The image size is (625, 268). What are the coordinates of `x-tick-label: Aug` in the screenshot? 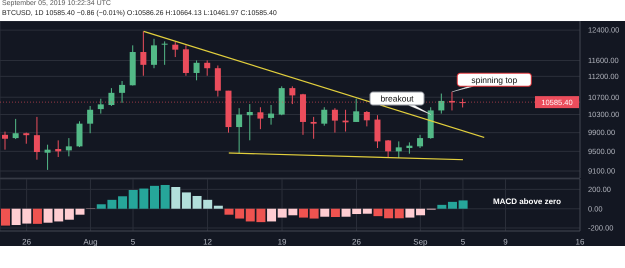 It's located at (90, 242).